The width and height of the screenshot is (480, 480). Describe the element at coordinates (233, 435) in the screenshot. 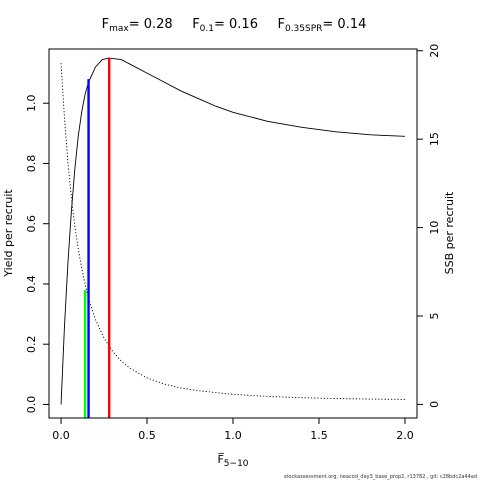

I see `x-tick-label: 1.0` at that location.